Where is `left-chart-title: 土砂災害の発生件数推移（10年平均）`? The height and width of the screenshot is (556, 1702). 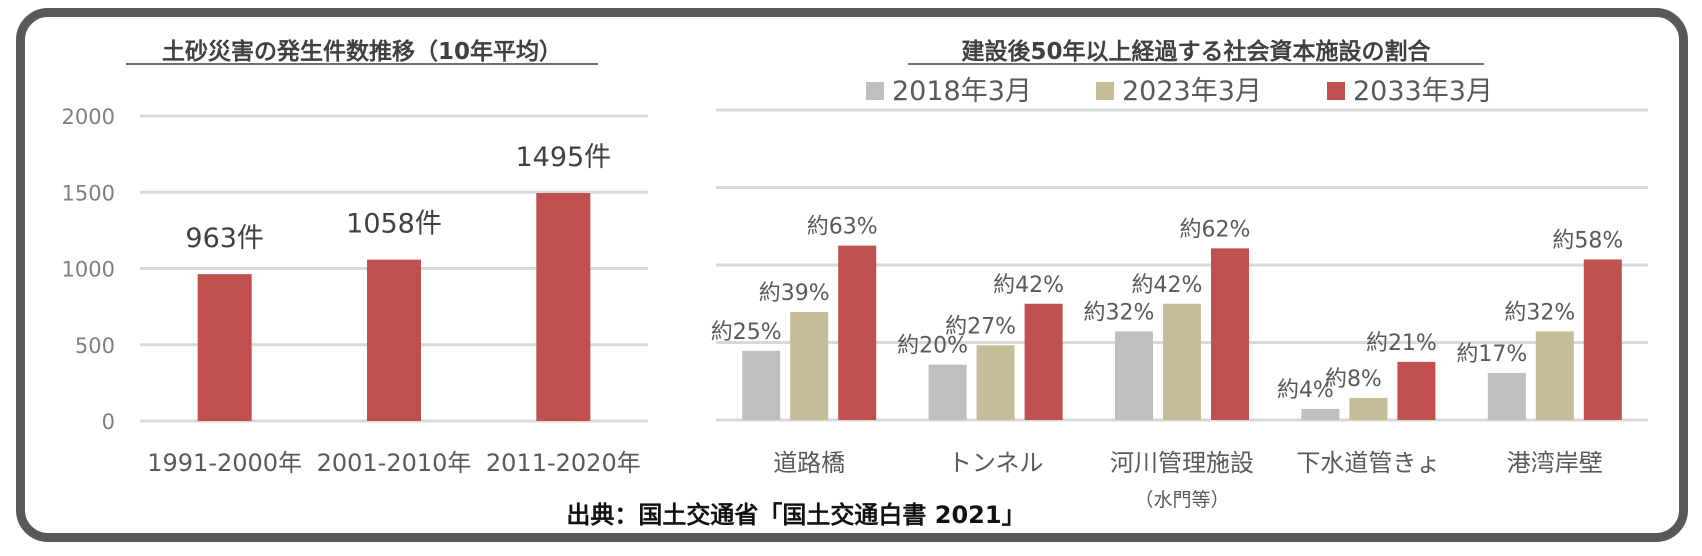 left-chart-title: 土砂災害の発生件数推移（10年平均） is located at coordinates (362, 51).